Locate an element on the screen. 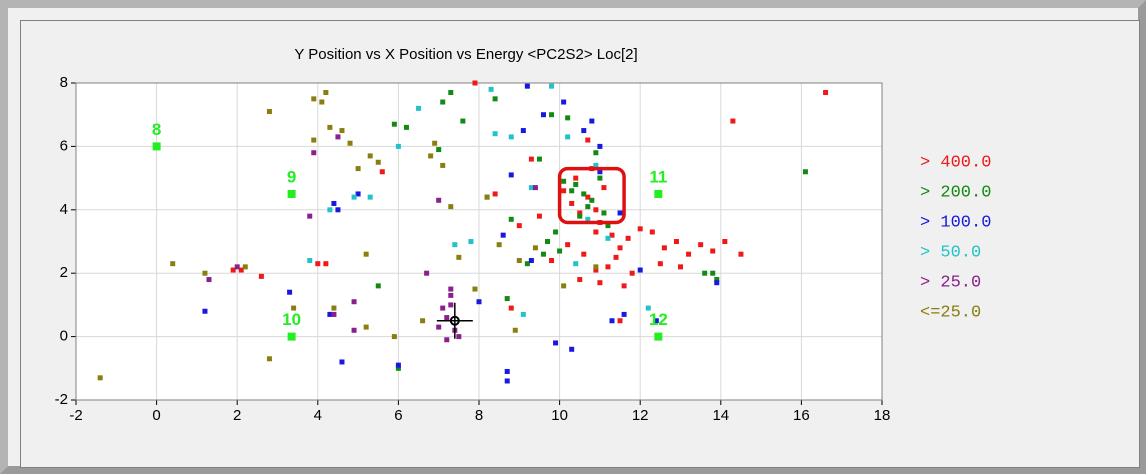 The width and height of the screenshot is (1146, 474). x-tick-label: 4 is located at coordinates (318, 415).